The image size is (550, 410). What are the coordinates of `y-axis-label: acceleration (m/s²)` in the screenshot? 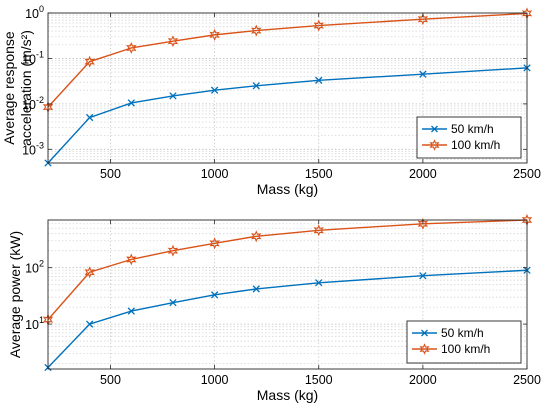 It's located at (26, 88).